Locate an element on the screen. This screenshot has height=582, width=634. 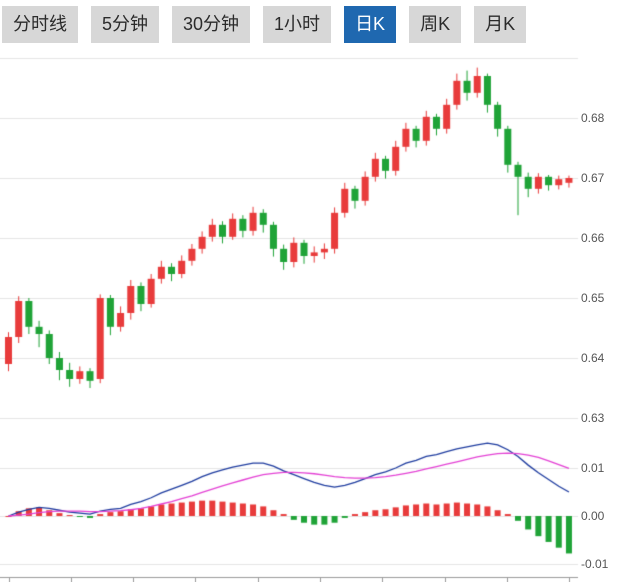
price-axis-label: 0.64 is located at coordinates (593, 358).